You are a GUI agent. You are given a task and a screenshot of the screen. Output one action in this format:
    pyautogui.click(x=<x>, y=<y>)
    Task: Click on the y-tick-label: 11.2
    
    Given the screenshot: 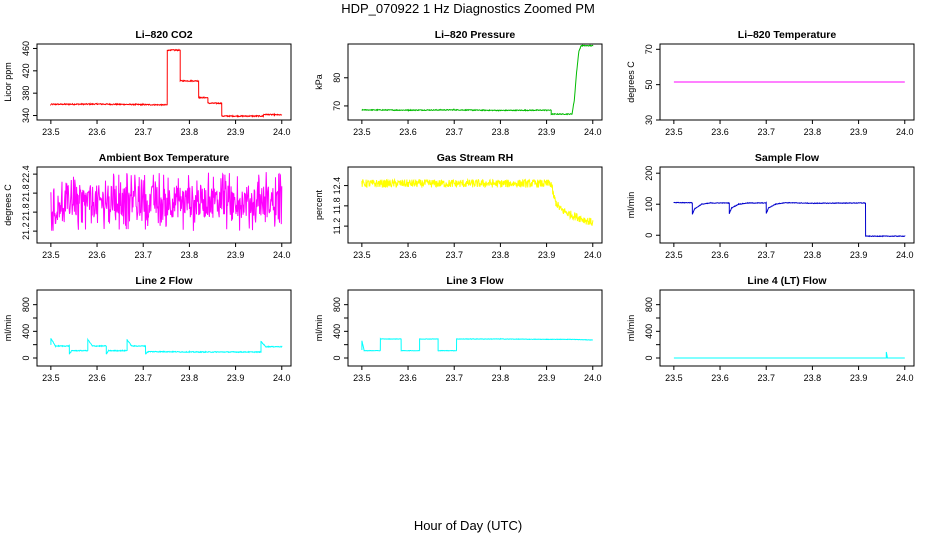 What is the action you would take?
    pyautogui.click(x=337, y=226)
    